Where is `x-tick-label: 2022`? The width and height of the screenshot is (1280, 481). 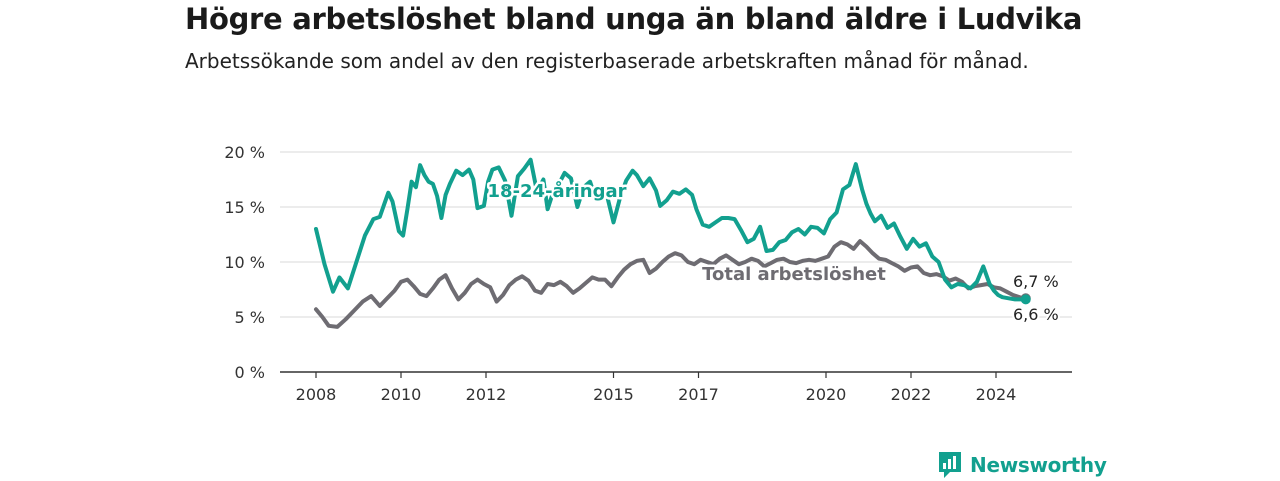
x-tick-label: 2022 is located at coordinates (911, 394).